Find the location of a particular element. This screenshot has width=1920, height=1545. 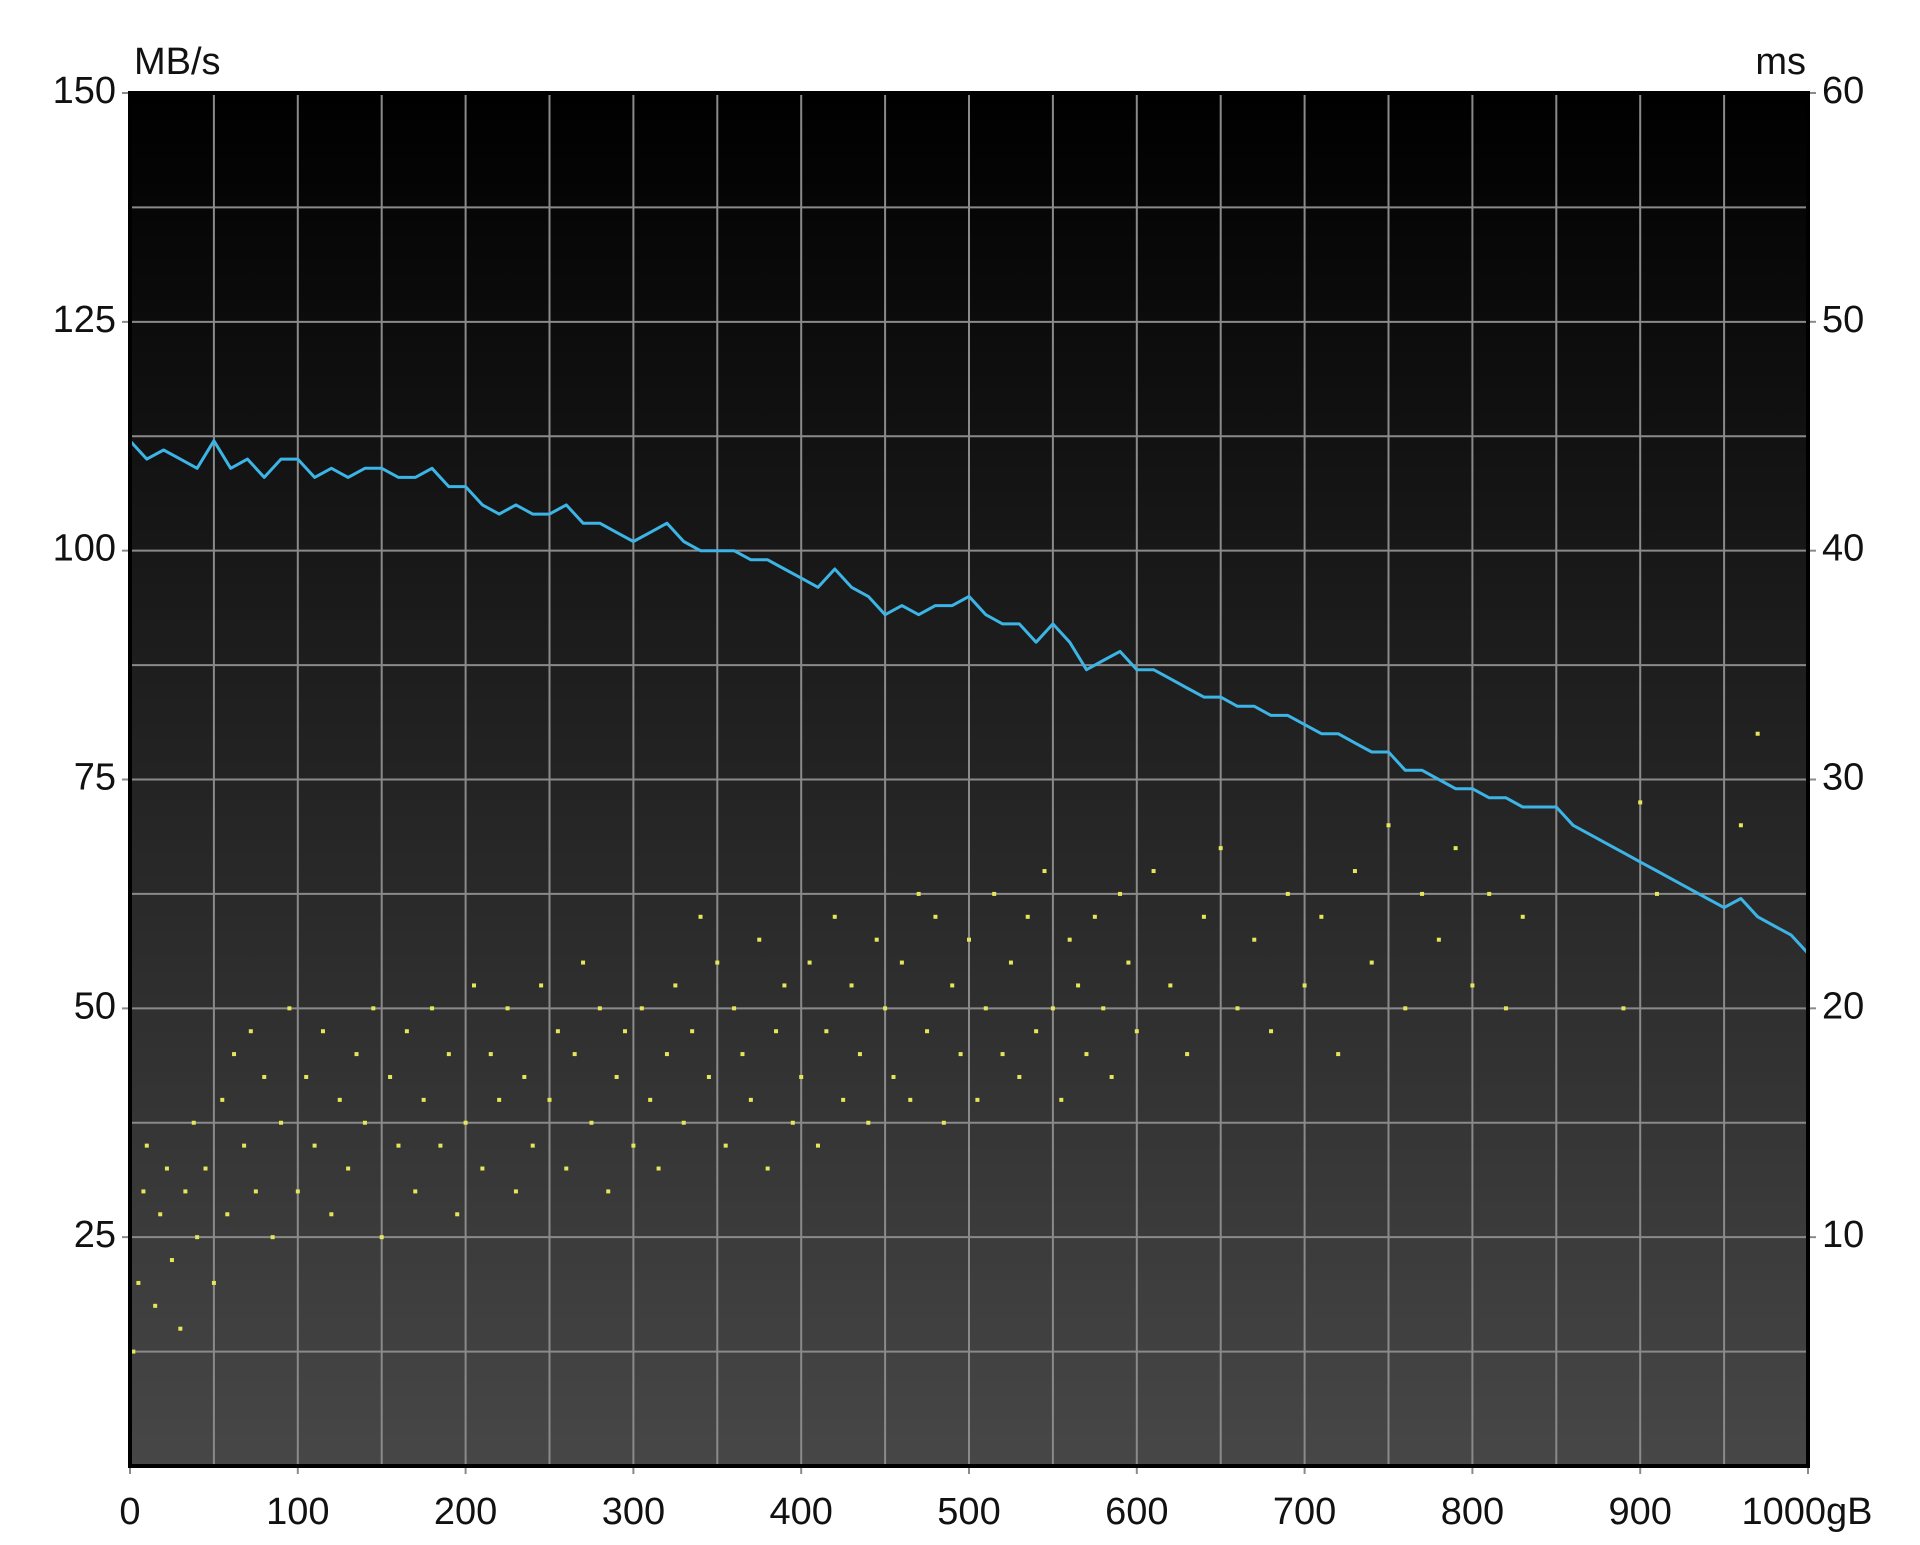

y-tick-label: 75 is located at coordinates (95, 778).